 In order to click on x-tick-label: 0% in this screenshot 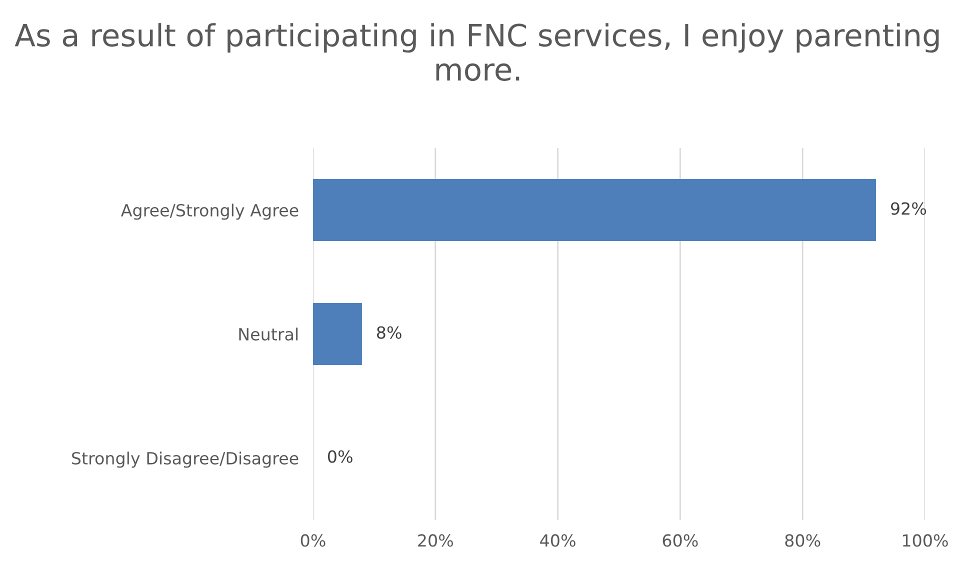, I will do `click(313, 540)`.